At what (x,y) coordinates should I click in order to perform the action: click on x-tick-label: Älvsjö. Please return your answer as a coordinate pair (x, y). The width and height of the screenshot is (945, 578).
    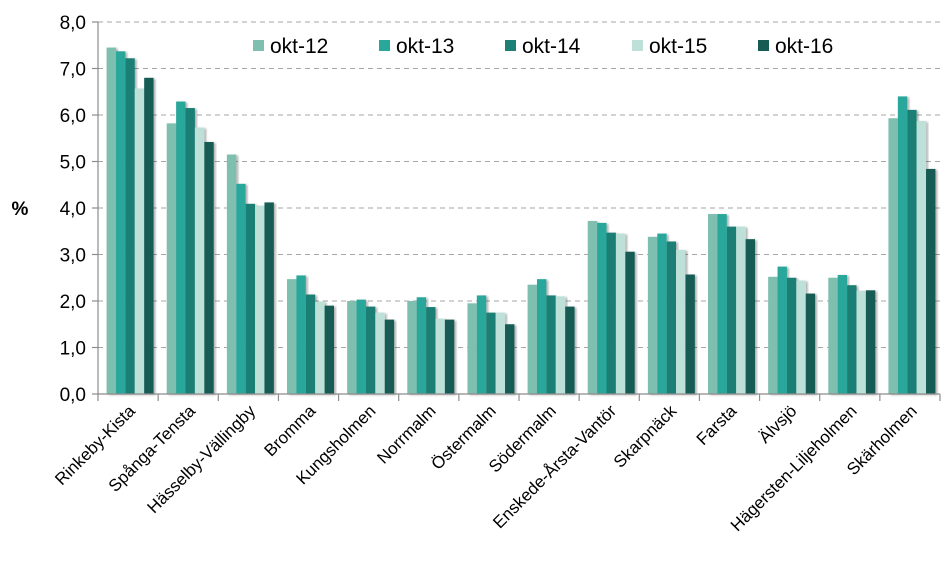
    Looking at the image, I should click on (778, 424).